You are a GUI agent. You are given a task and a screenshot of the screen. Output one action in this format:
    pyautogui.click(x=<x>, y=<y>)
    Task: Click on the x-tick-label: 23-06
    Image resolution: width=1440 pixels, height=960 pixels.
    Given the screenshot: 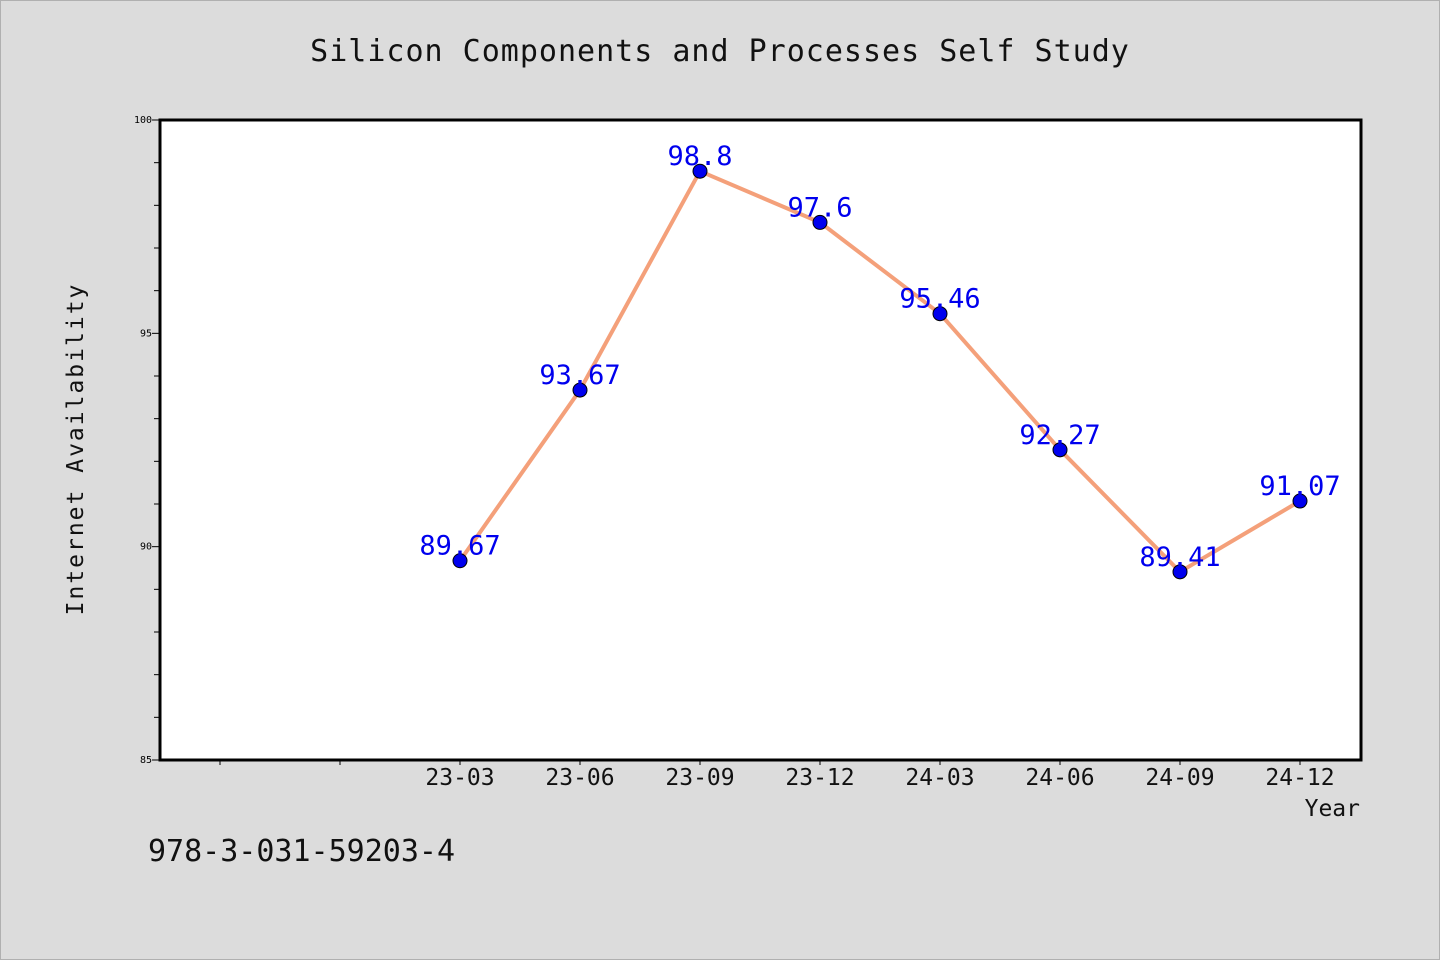 What is the action you would take?
    pyautogui.click(x=579, y=778)
    